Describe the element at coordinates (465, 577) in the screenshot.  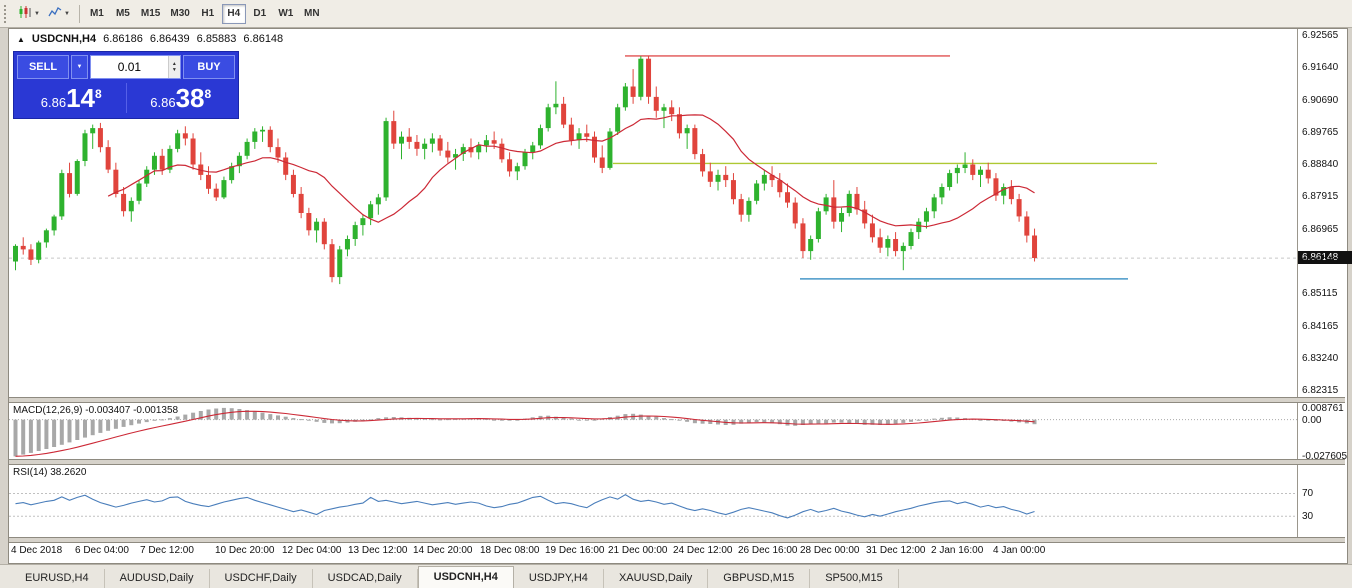
I see `chart-tab-usdcnh: USDCNH,H4` at that location.